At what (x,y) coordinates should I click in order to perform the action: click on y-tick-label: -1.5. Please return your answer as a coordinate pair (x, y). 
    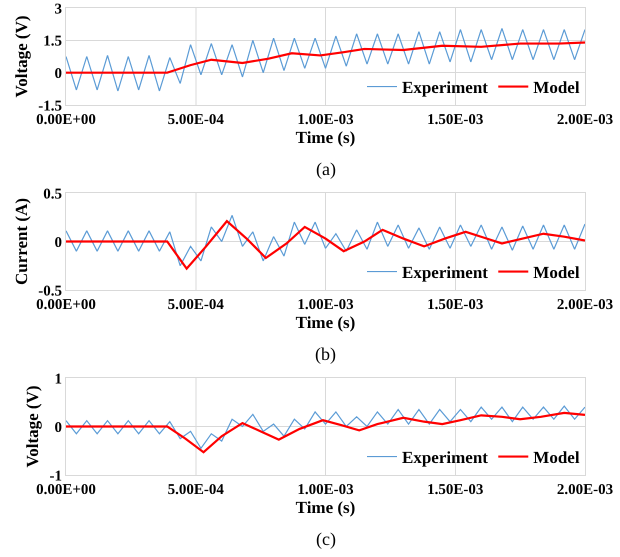
    Looking at the image, I should click on (50, 106).